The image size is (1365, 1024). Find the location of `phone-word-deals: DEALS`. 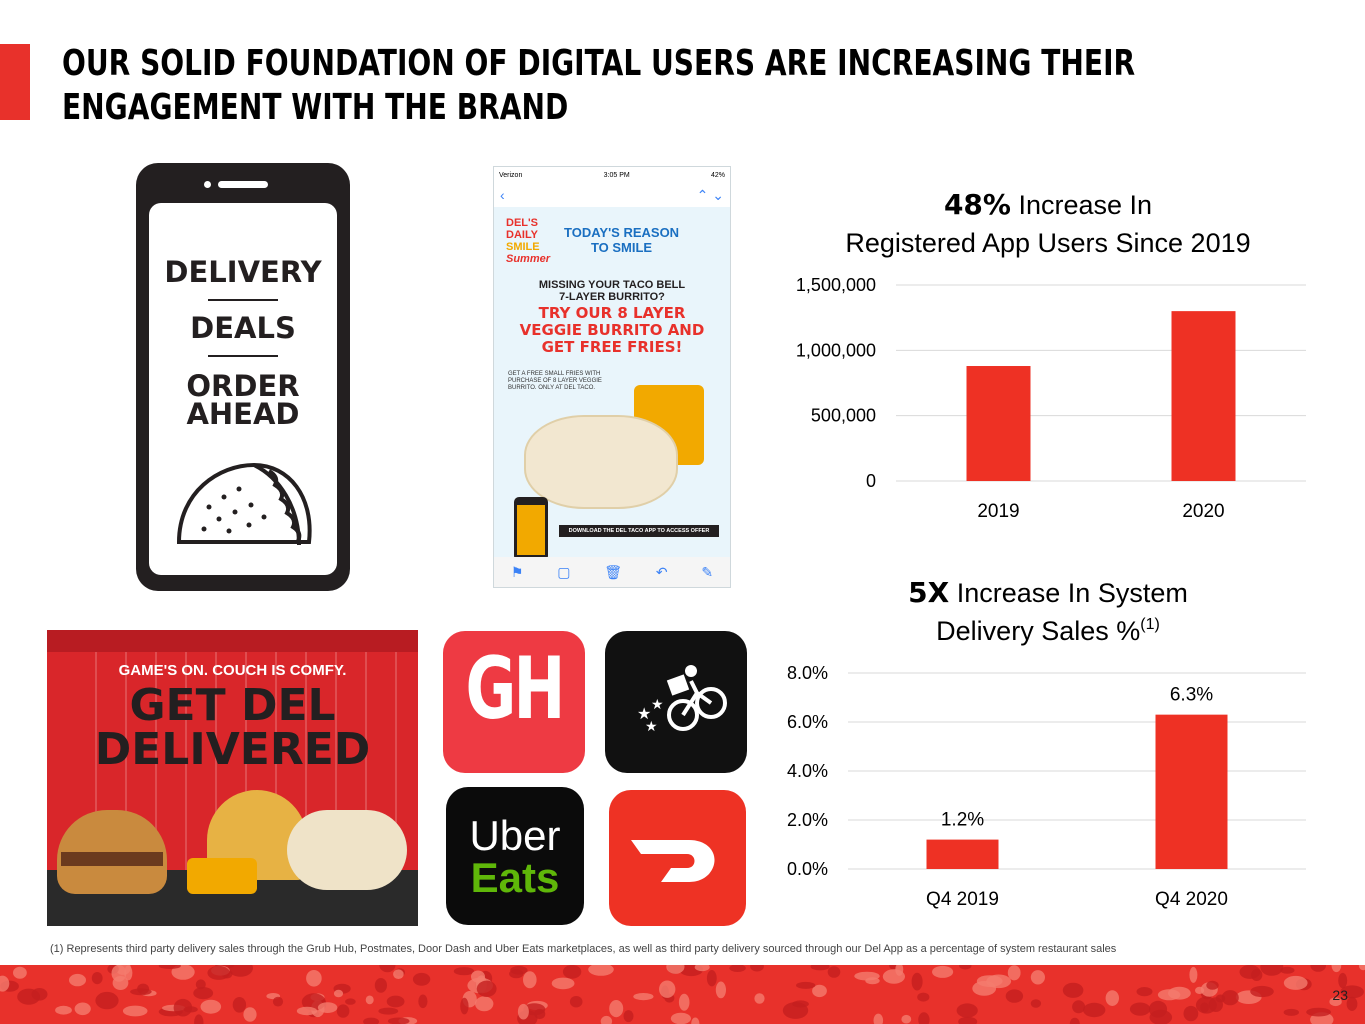

phone-word-deals: DEALS is located at coordinates (243, 328).